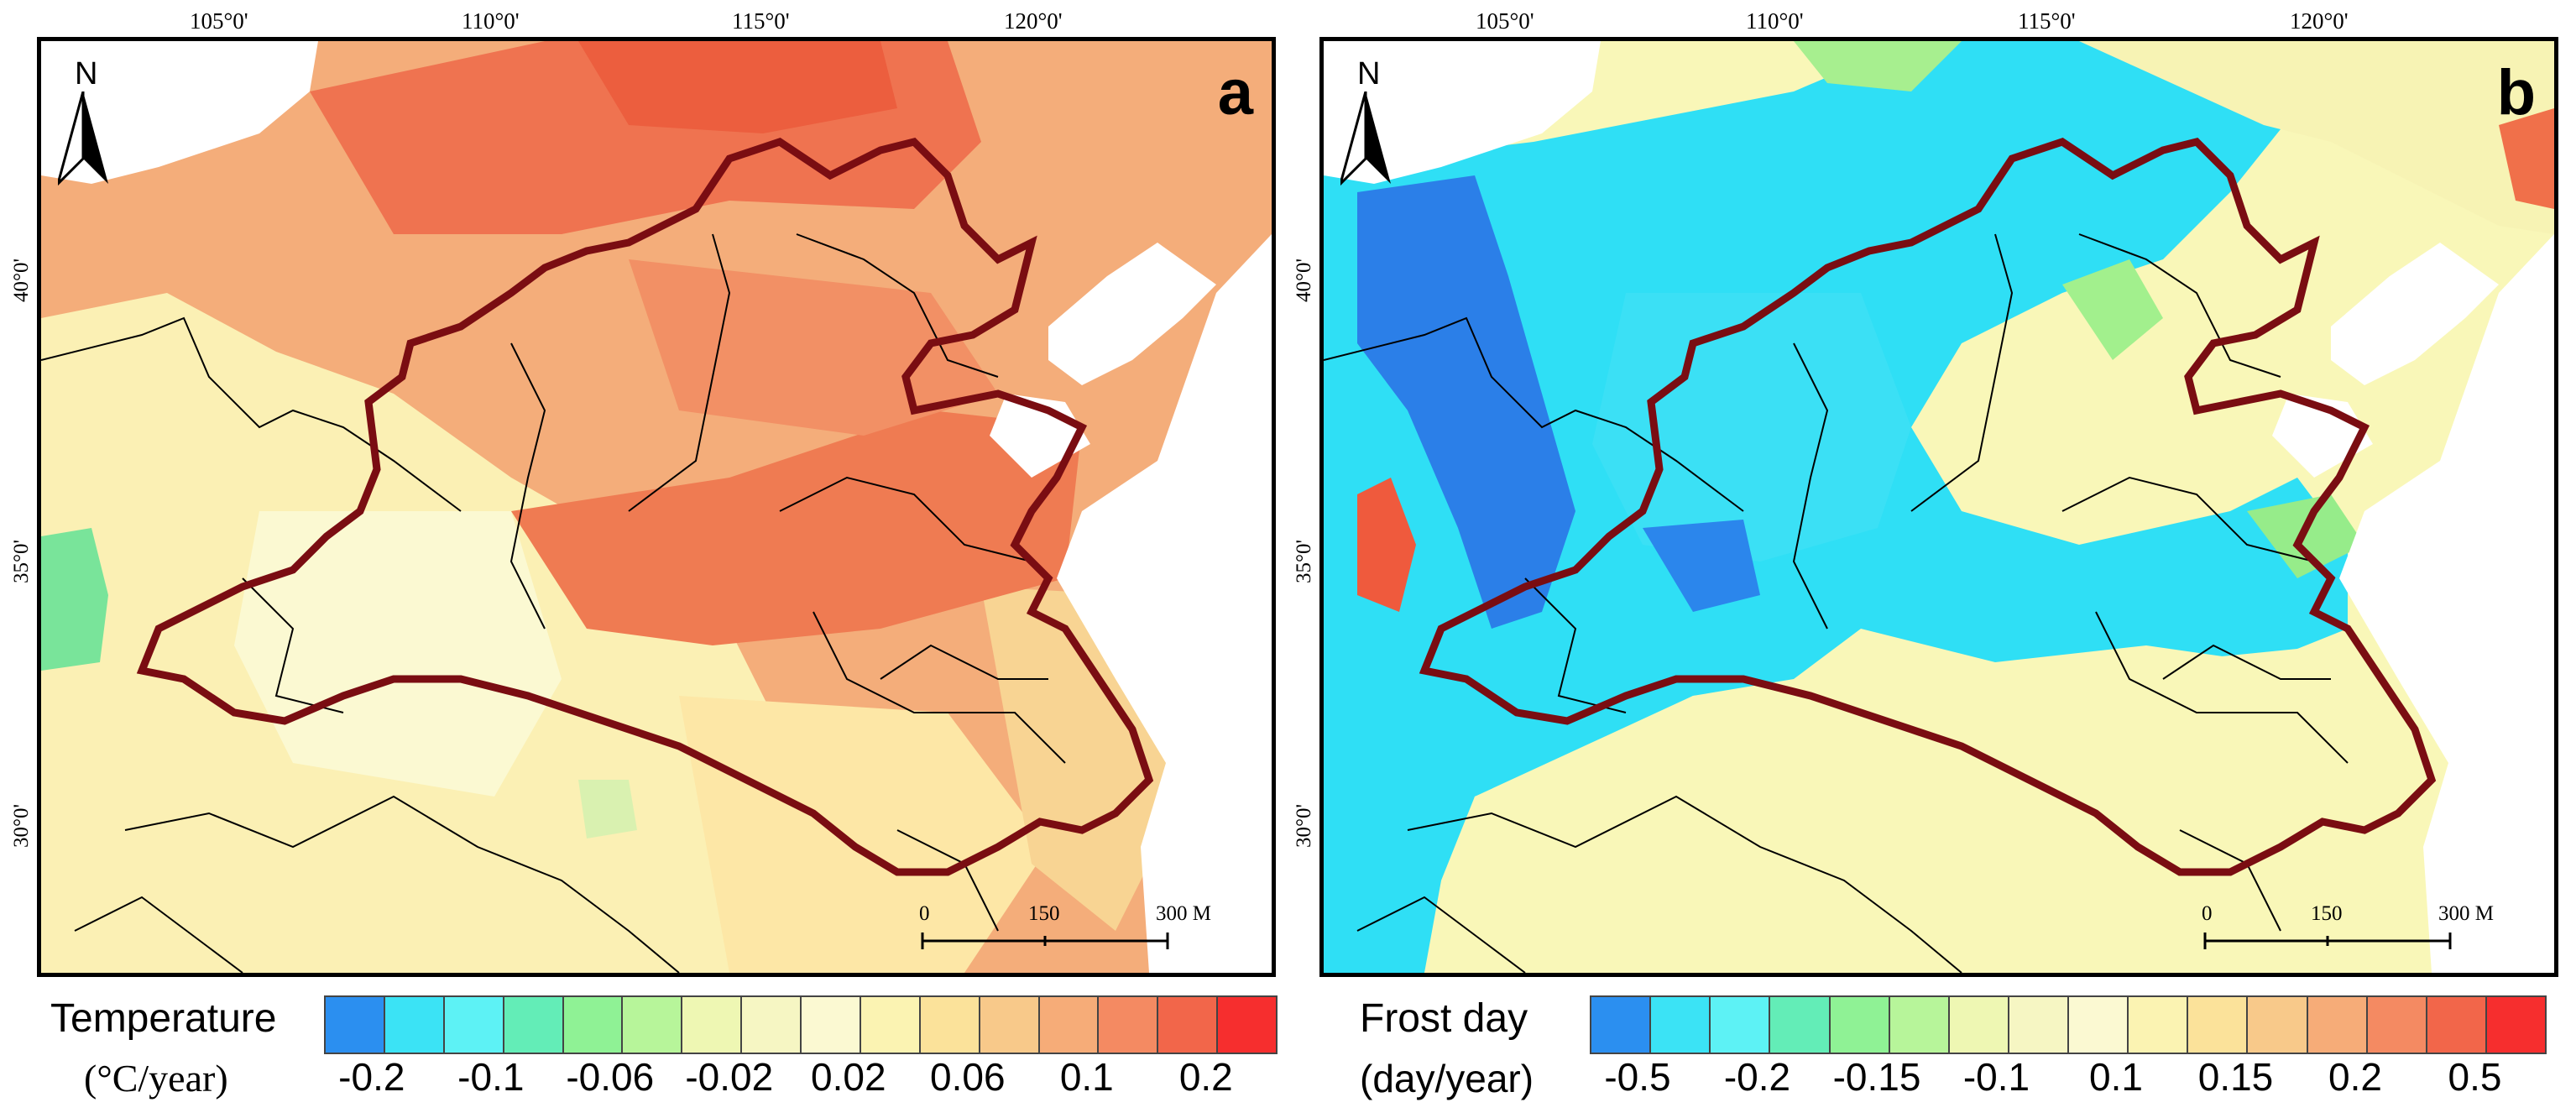 This screenshot has width=2576, height=1118. Describe the element at coordinates (2207, 913) in the screenshot. I see `scale-zero: 0` at that location.